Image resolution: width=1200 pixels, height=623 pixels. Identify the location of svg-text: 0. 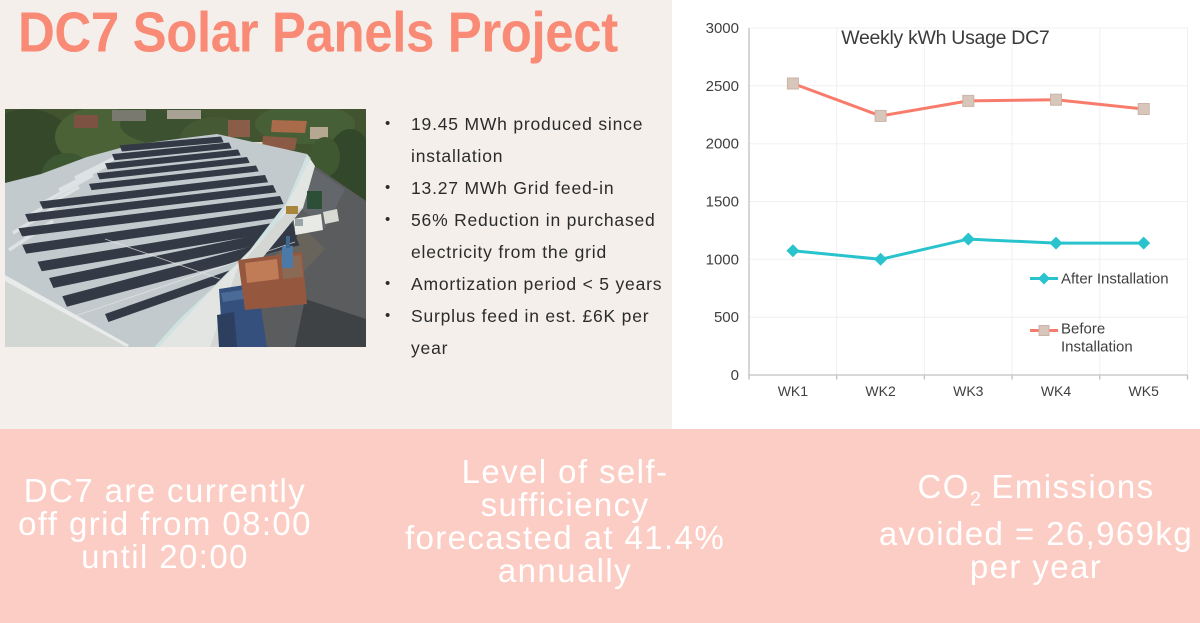
(735, 375).